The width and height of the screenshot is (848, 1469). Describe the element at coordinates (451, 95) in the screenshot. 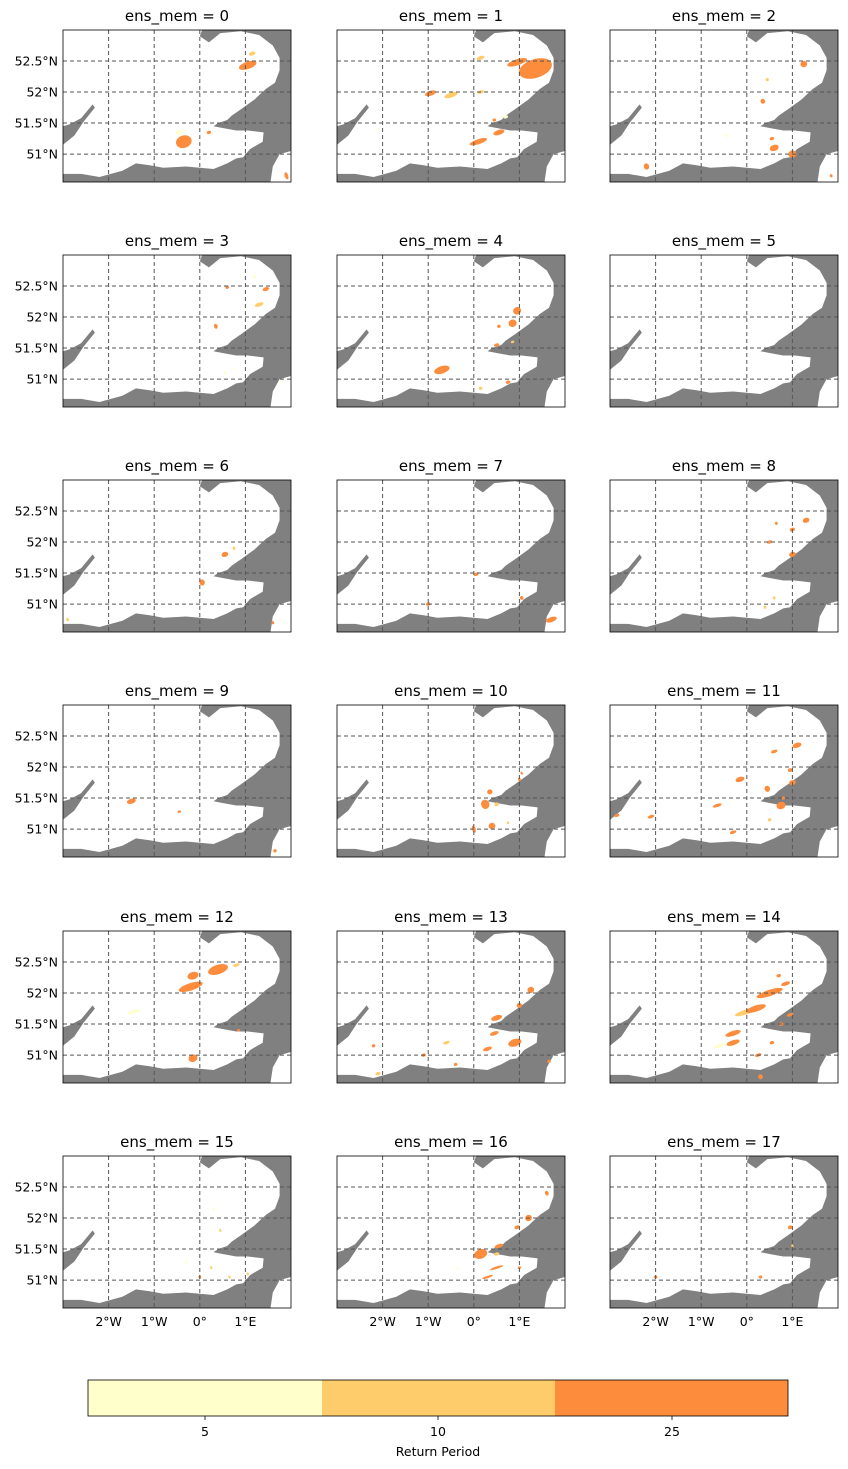

I see `map-panel: ens_mem = 1` at that location.